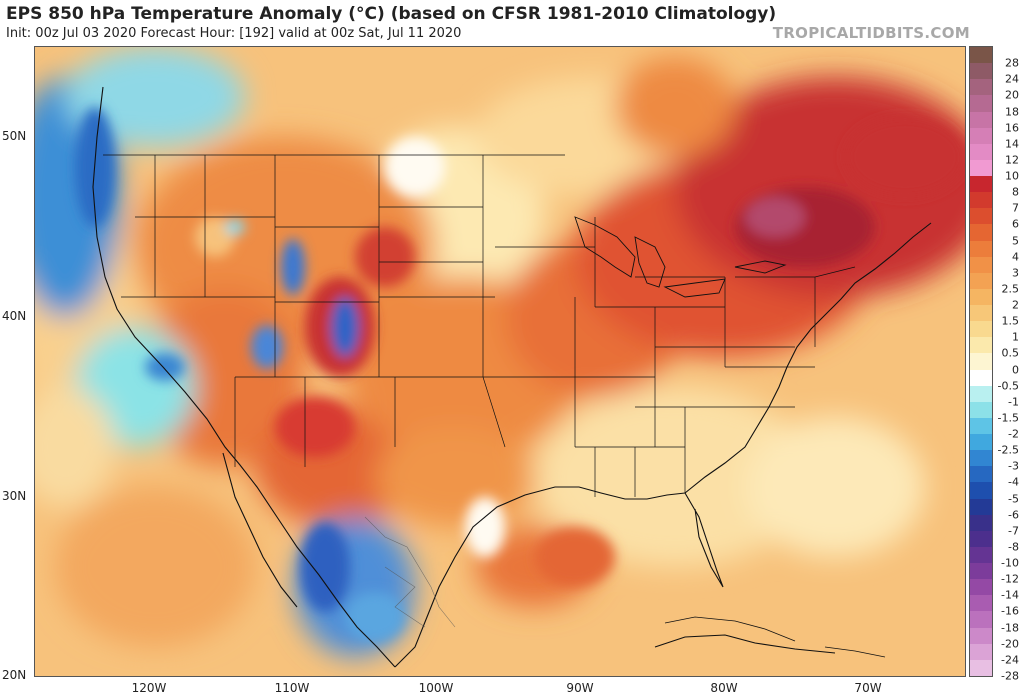 The height and width of the screenshot is (696, 1024). Describe the element at coordinates (1013, 434) in the screenshot. I see `colorbar-tick-label: -2` at that location.